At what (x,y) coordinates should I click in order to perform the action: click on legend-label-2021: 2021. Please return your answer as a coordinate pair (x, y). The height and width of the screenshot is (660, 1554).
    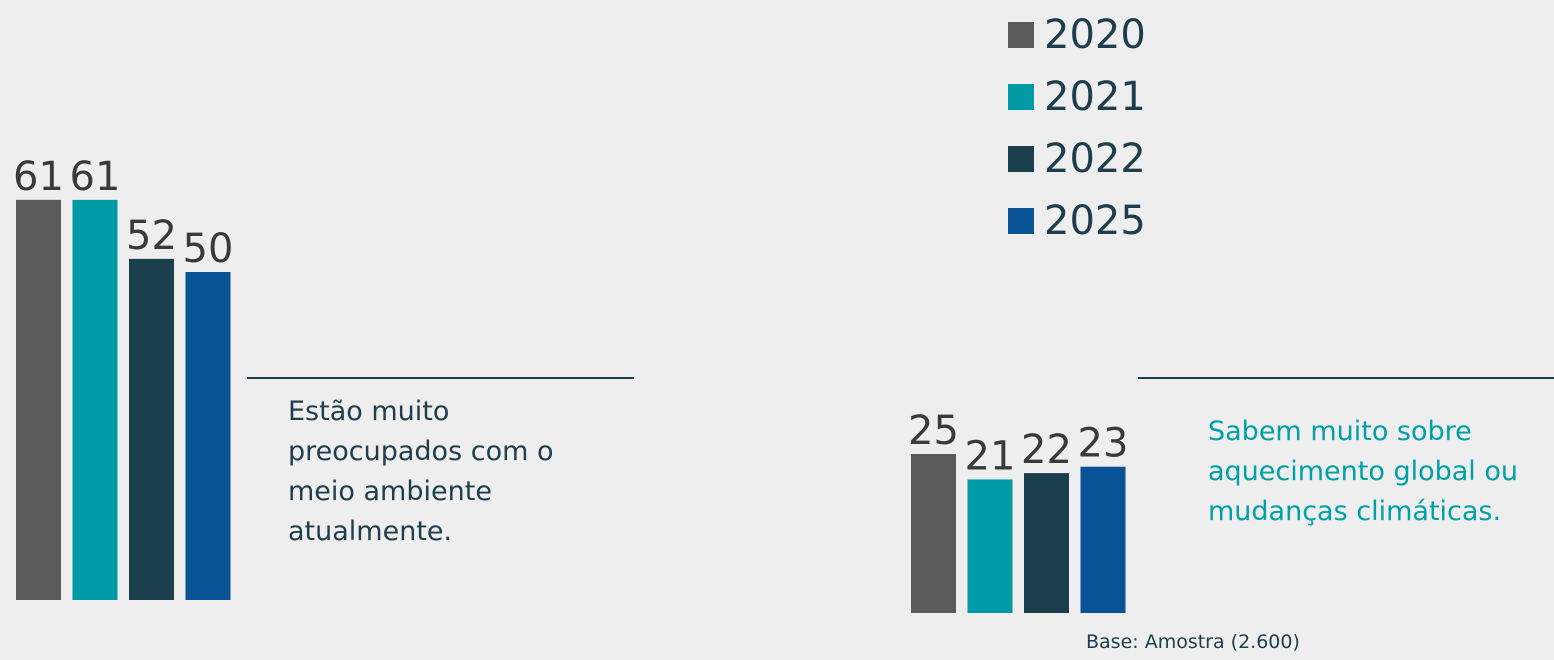
    Looking at the image, I should click on (1095, 97).